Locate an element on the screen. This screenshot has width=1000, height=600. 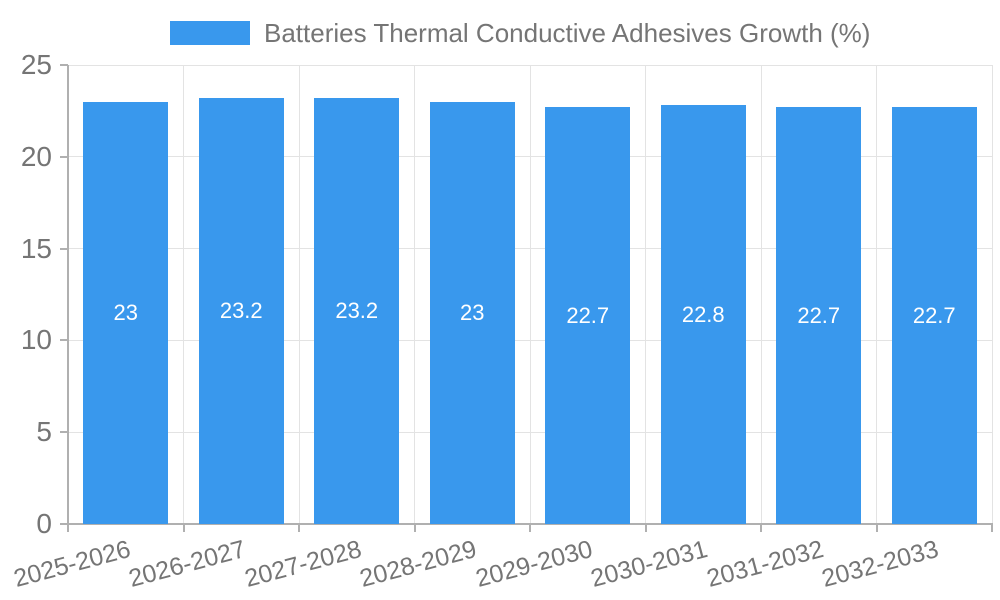
y-axis-label: 15 is located at coordinates (36, 248).